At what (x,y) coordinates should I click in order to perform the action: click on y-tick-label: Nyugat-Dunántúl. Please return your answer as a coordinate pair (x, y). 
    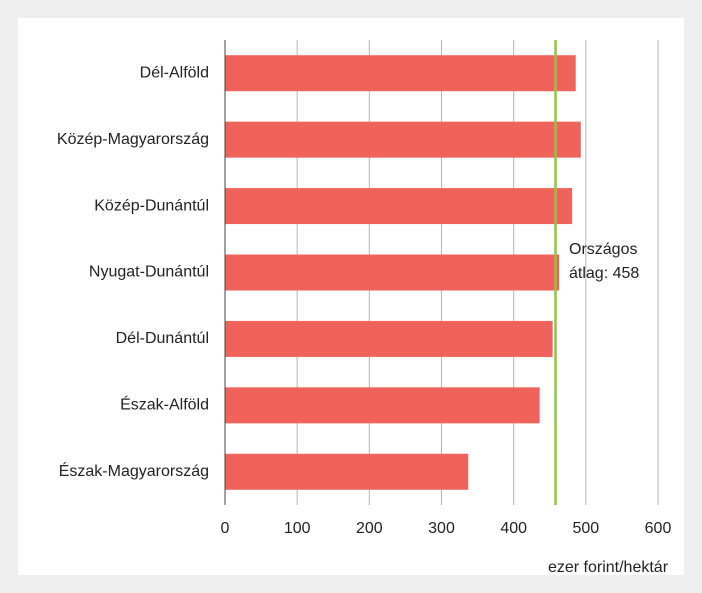
    Looking at the image, I should click on (149, 272).